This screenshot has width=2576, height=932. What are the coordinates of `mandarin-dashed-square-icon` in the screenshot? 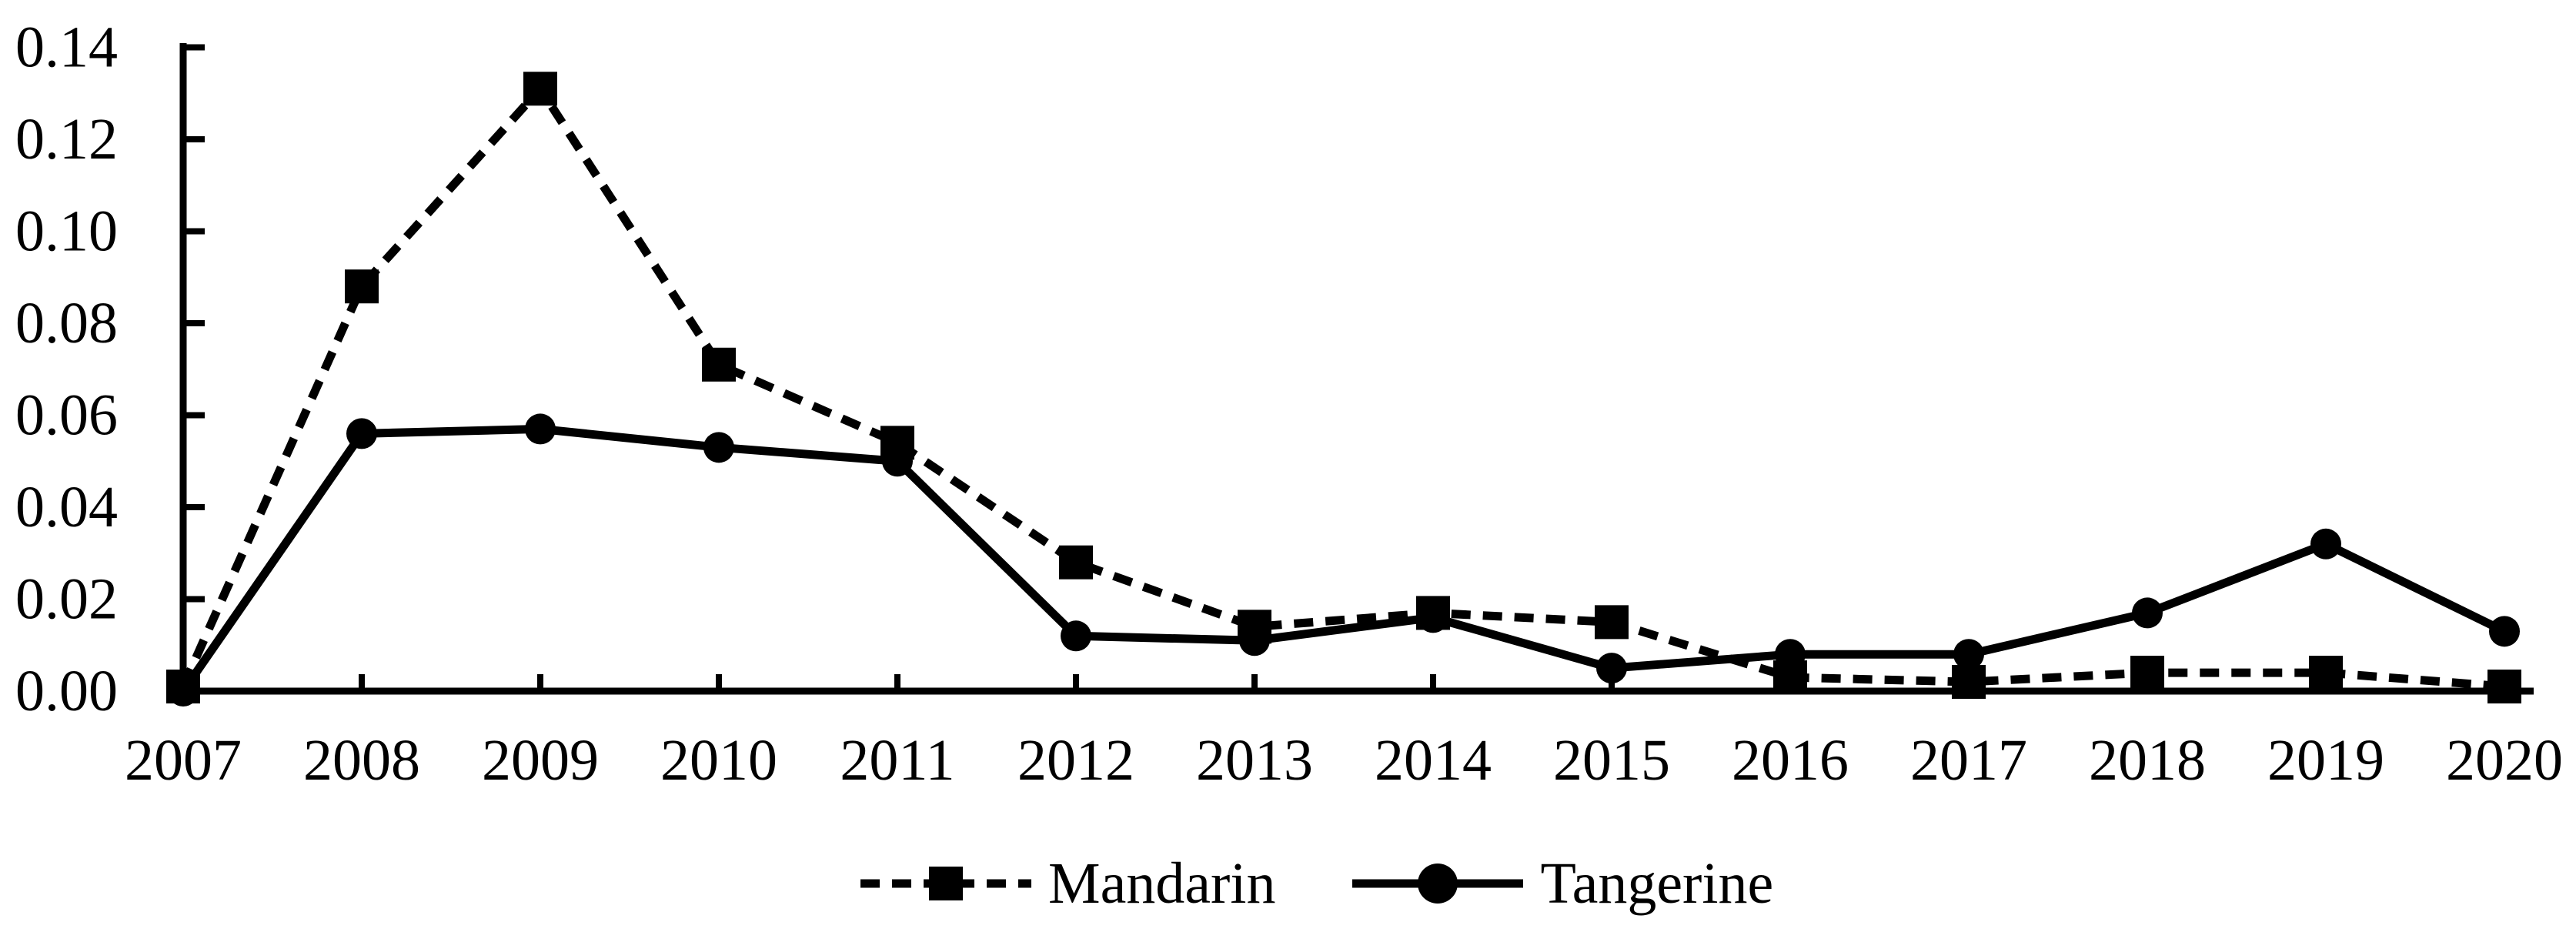 It's located at (945, 883).